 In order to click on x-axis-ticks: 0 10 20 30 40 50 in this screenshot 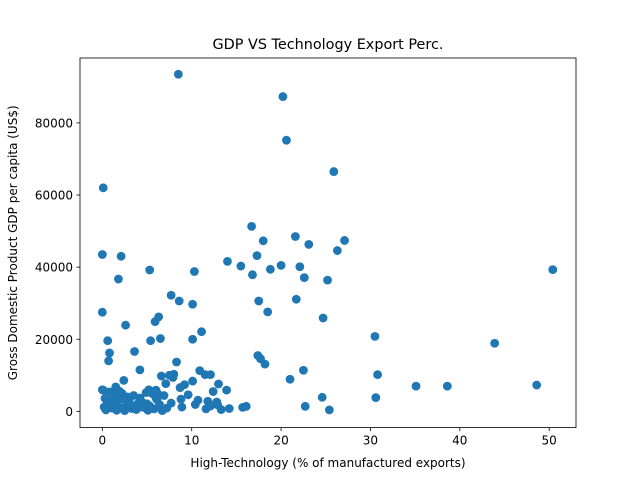, I will do `click(328, 437)`.